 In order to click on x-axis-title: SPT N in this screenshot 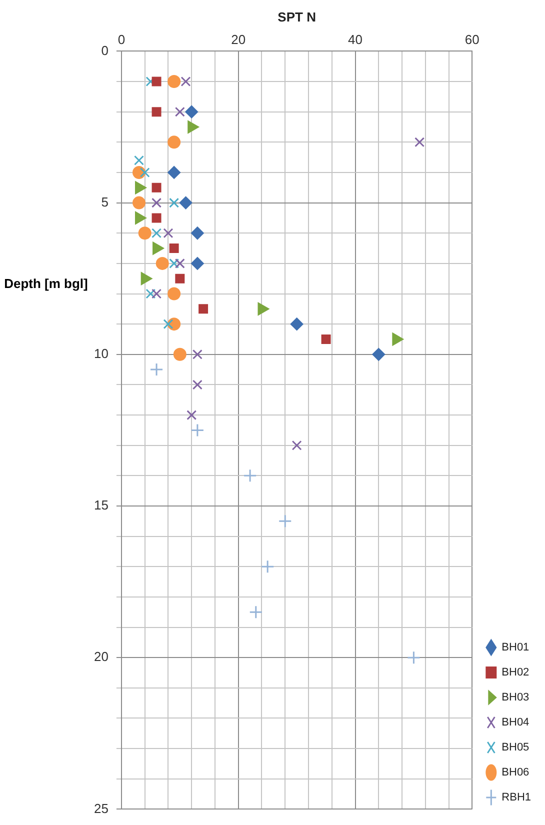, I will do `click(297, 16)`.